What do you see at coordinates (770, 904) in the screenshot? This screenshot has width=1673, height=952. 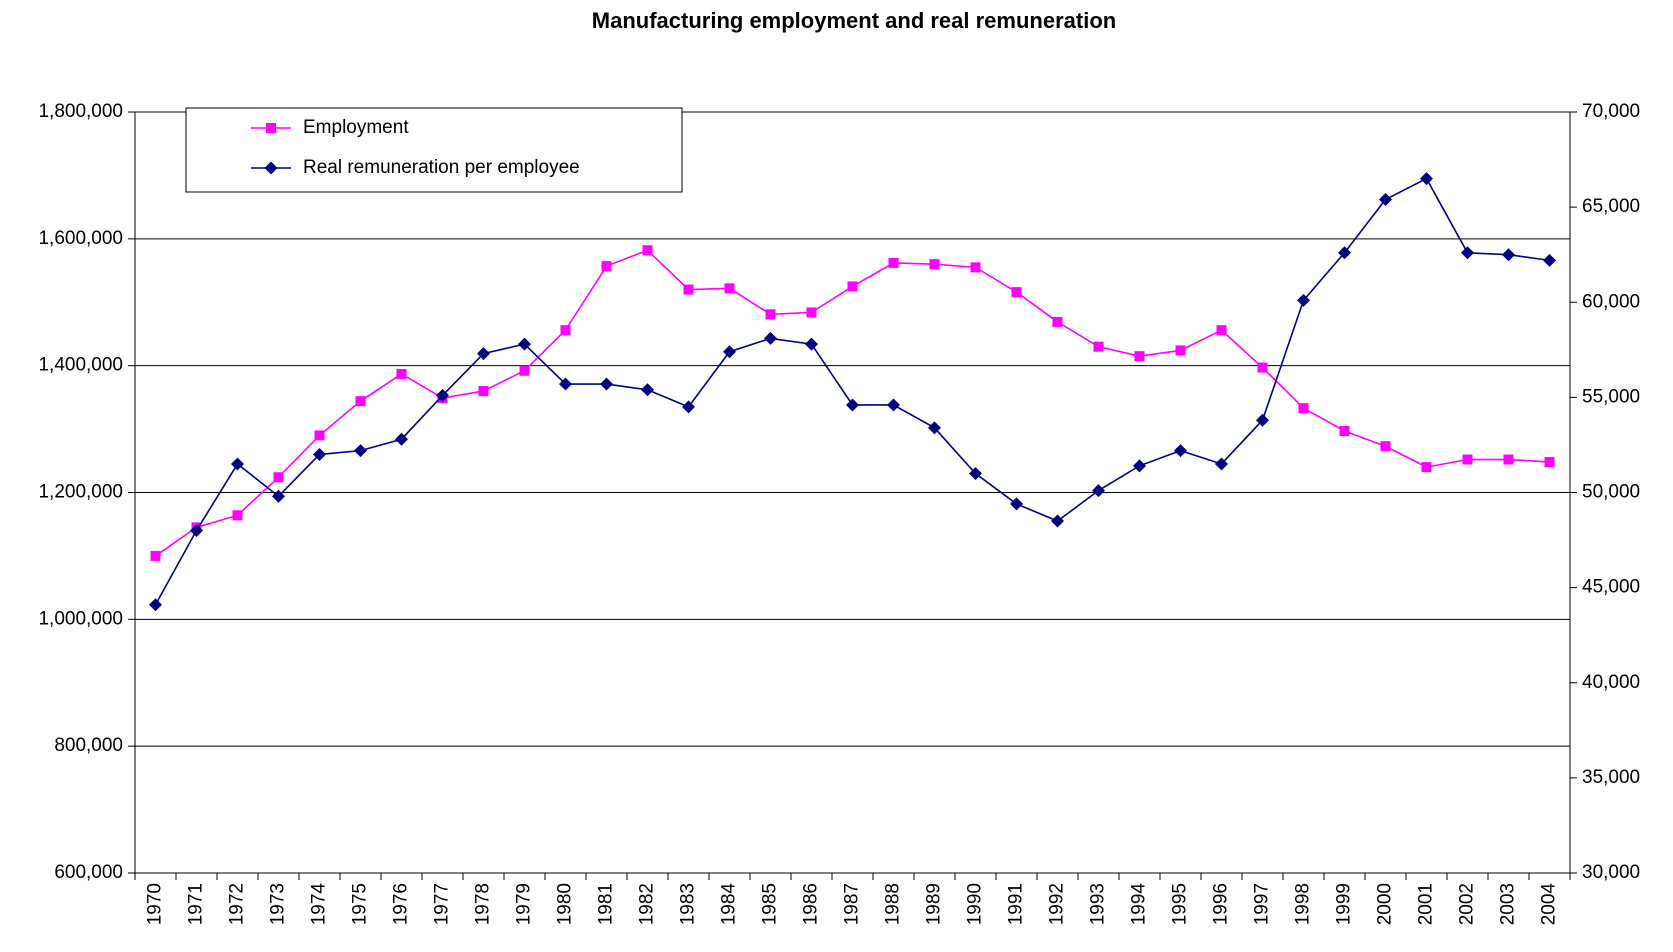 I see `x-tick-label: 1985` at bounding box center [770, 904].